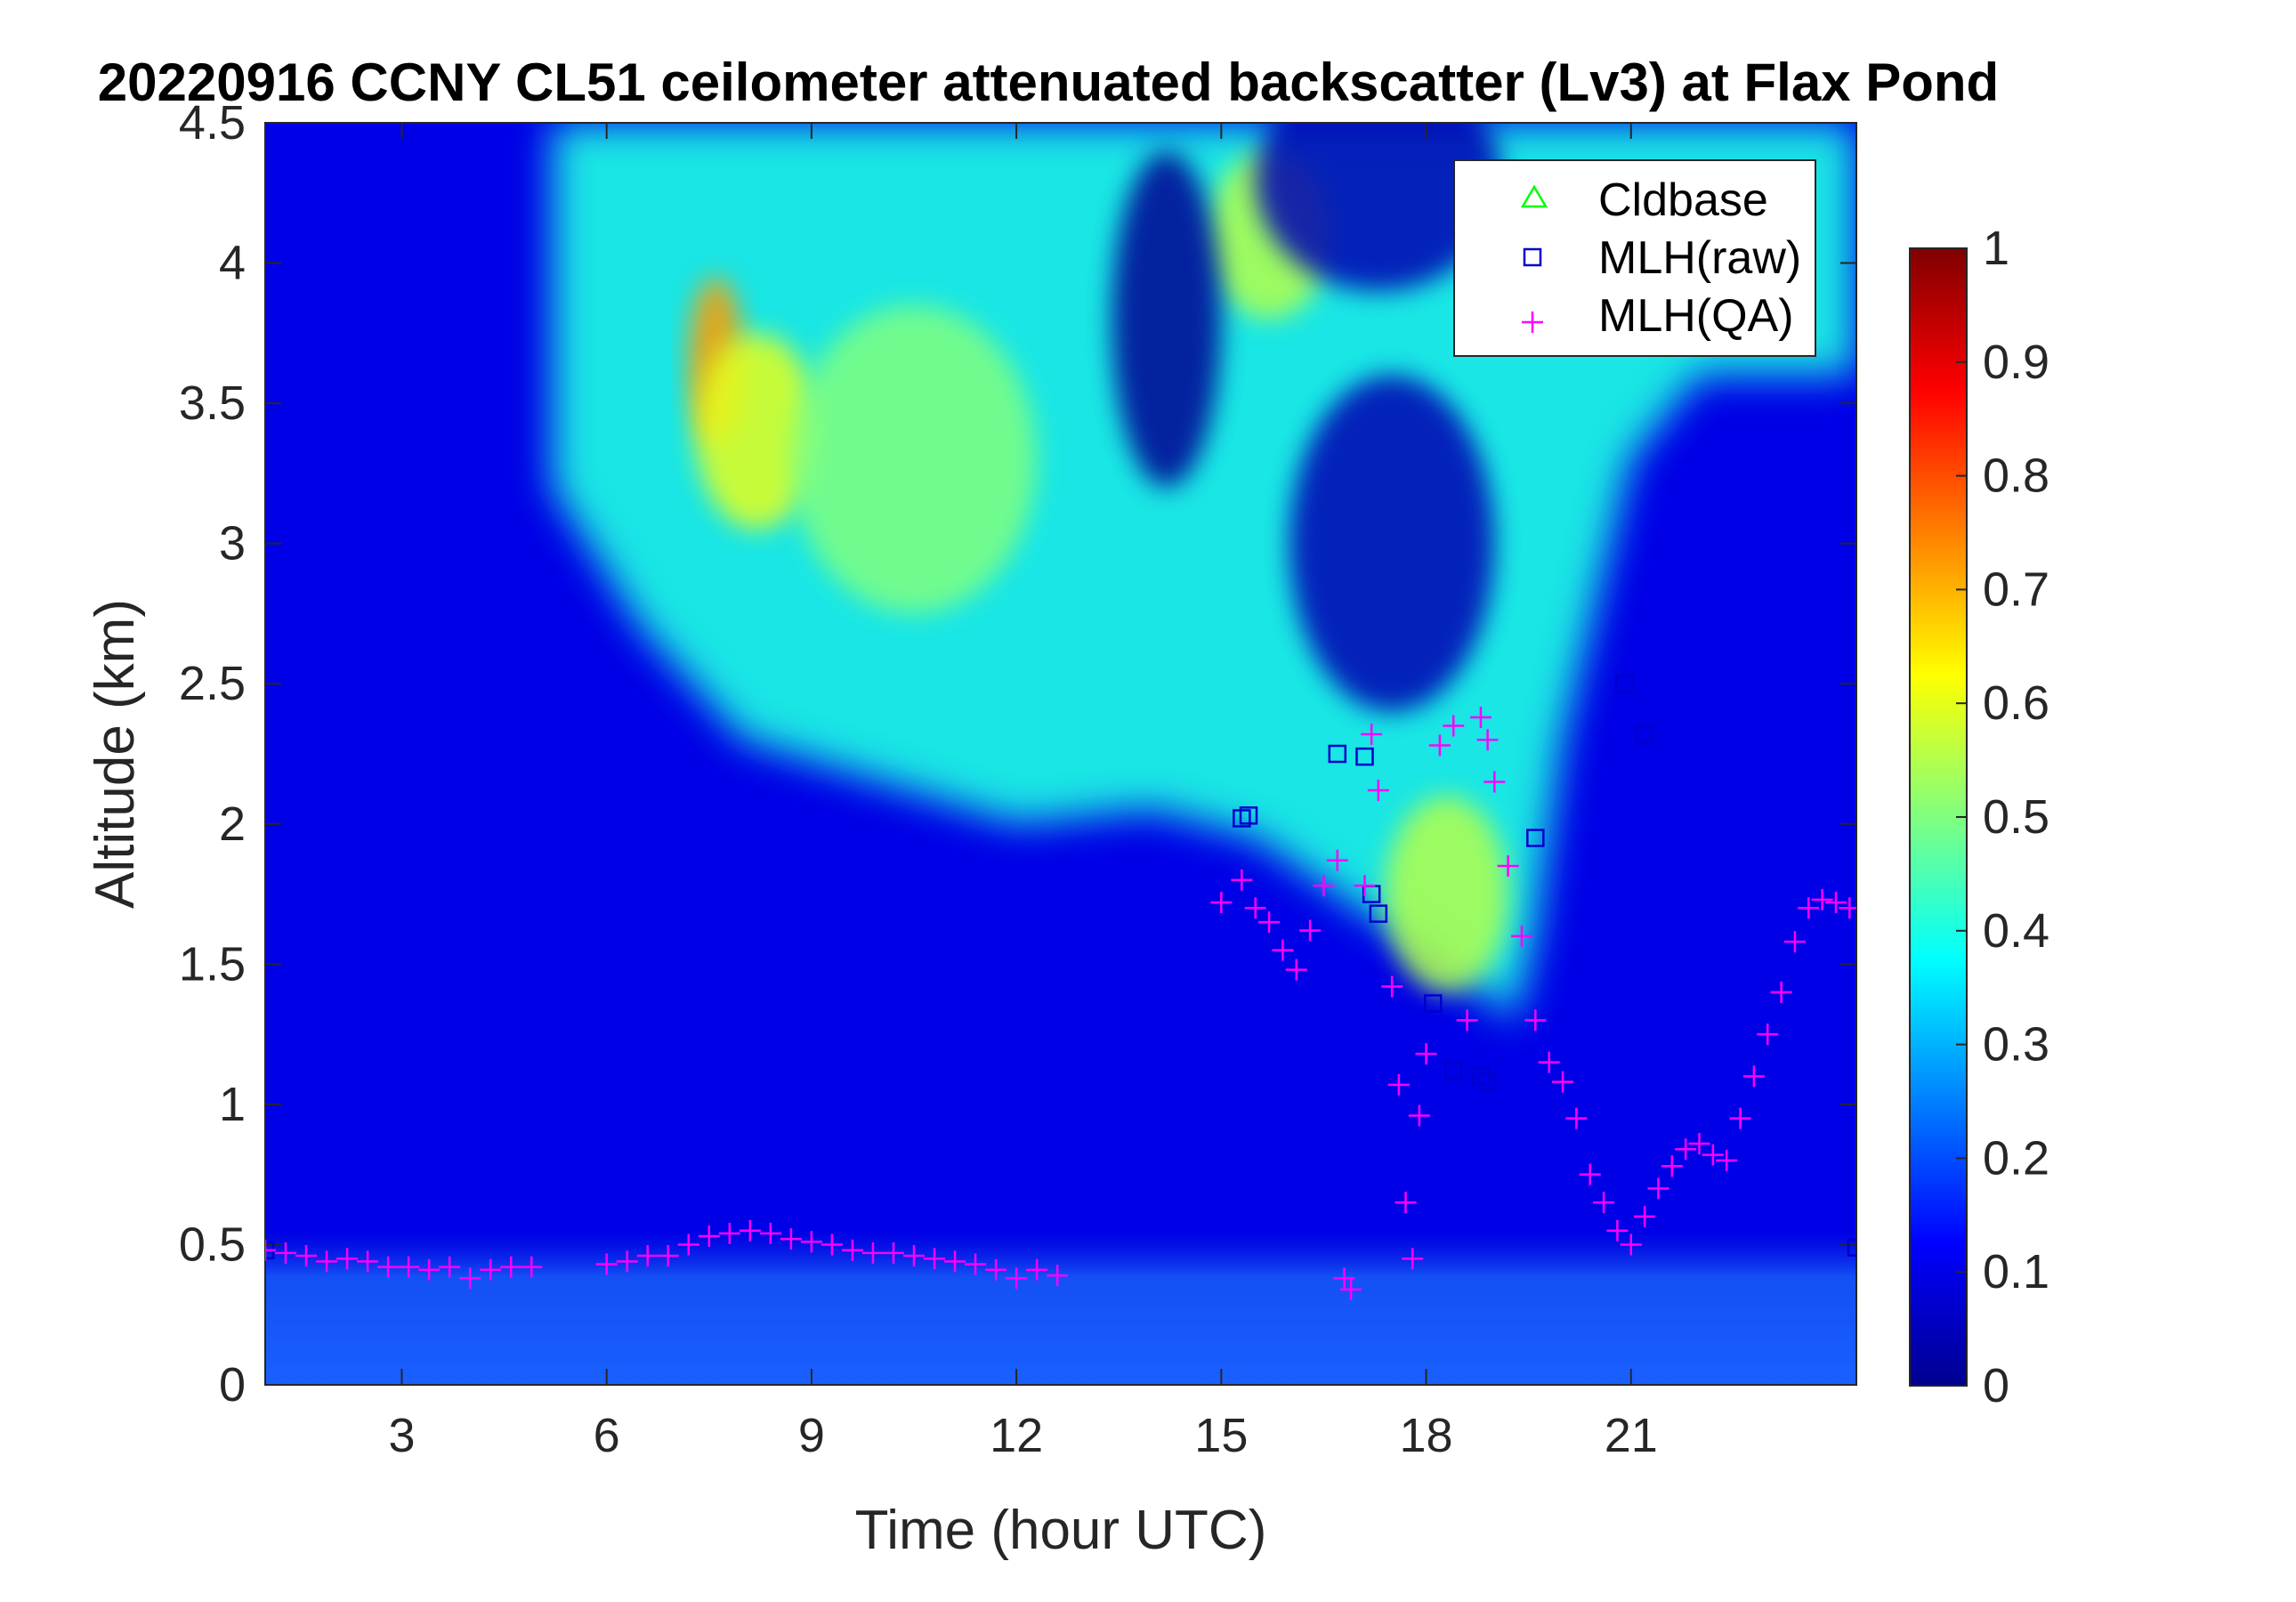 This screenshot has height=1602, width=2296. Describe the element at coordinates (1532, 257) in the screenshot. I see `square-marker-icon` at that location.